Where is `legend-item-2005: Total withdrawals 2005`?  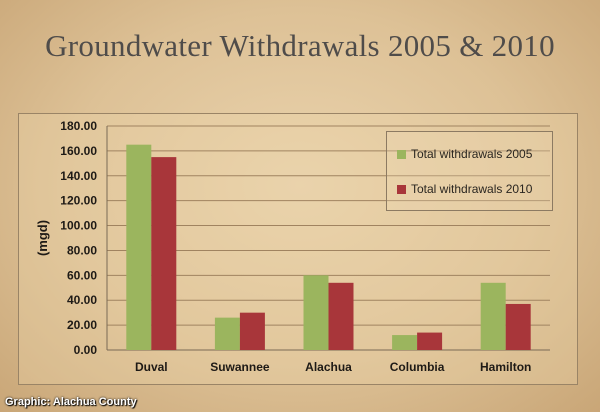
legend-item-2005: Total withdrawals 2005 is located at coordinates (464, 154).